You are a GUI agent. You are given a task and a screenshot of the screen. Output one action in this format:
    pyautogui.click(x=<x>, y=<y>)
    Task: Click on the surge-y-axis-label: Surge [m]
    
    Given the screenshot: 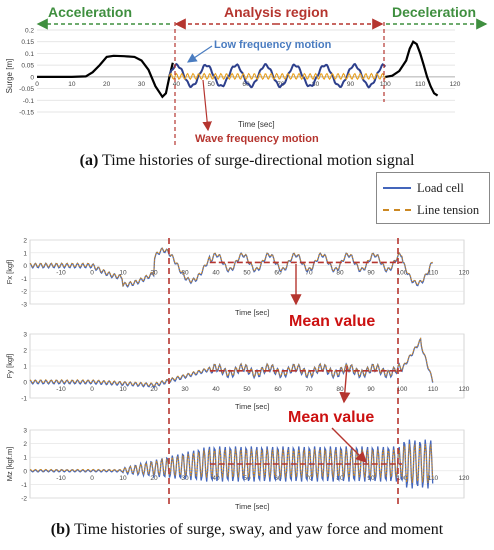 What is the action you would take?
    pyautogui.click(x=9, y=76)
    